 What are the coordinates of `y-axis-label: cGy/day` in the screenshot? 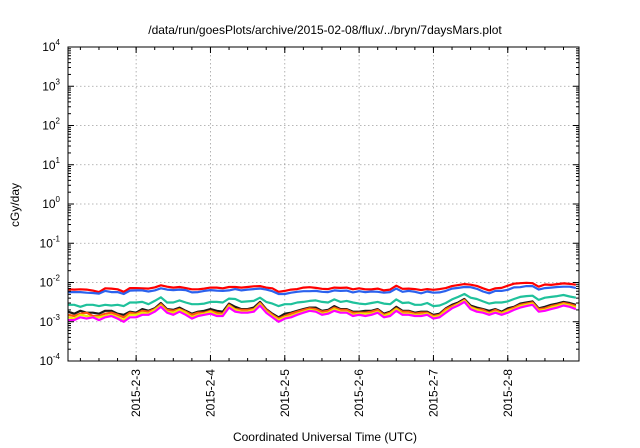 It's located at (15, 205).